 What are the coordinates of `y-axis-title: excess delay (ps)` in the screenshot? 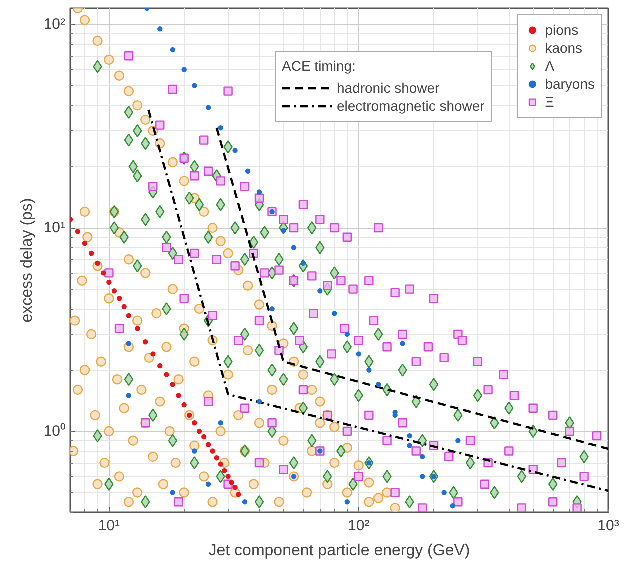 It's located at (27, 260).